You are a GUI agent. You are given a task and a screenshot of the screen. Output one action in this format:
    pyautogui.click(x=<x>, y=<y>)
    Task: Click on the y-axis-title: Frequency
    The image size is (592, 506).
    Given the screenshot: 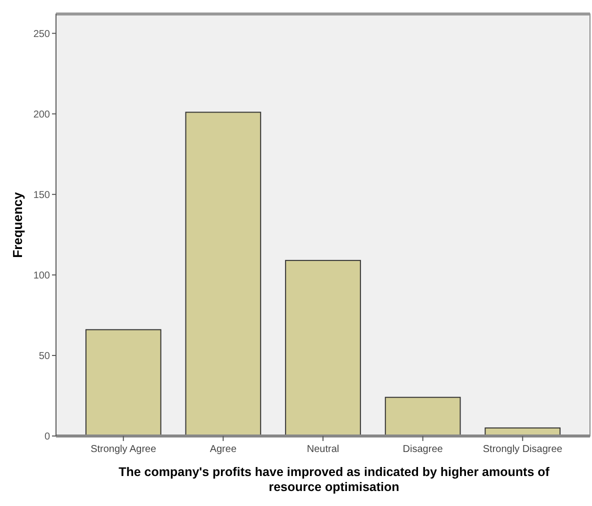 What is the action you would take?
    pyautogui.click(x=17, y=224)
    